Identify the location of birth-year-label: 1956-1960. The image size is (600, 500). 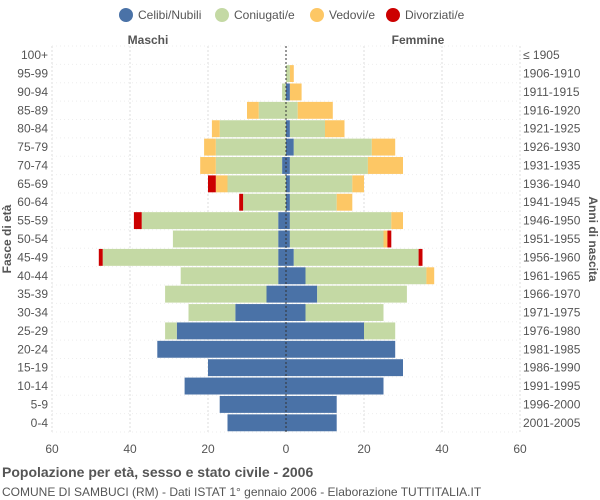
(552, 257).